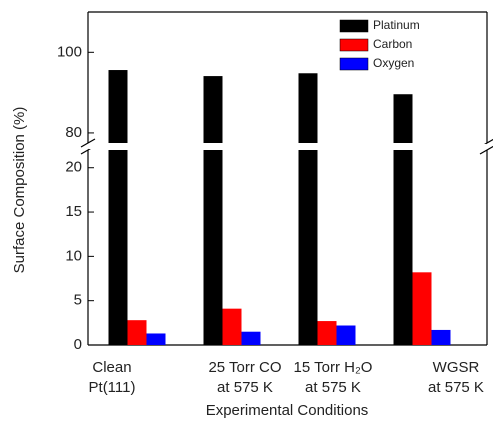  I want to click on y-tick-label: 100, so click(69, 51).